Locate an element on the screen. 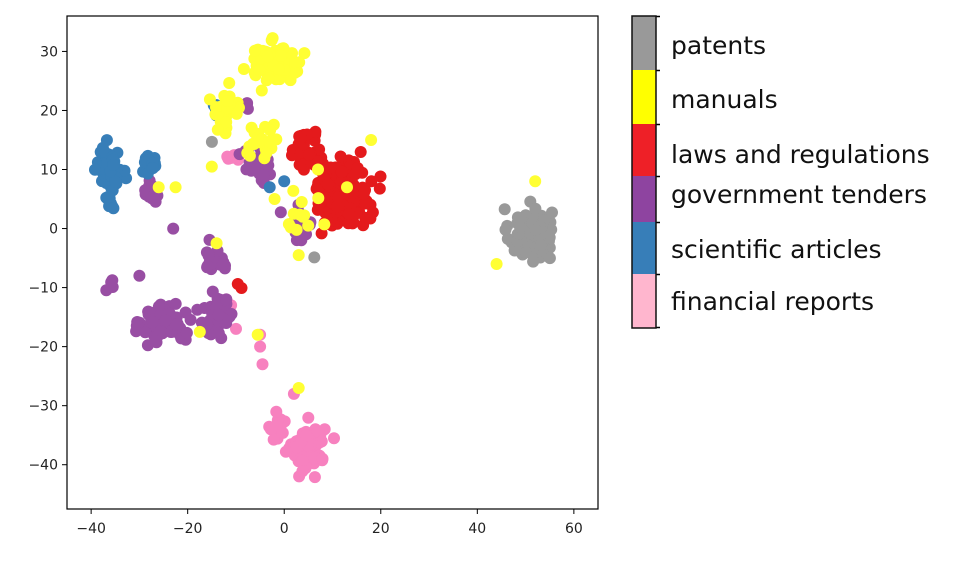 This screenshot has width=975, height=564. y-tick-label: 30 is located at coordinates (49, 52).